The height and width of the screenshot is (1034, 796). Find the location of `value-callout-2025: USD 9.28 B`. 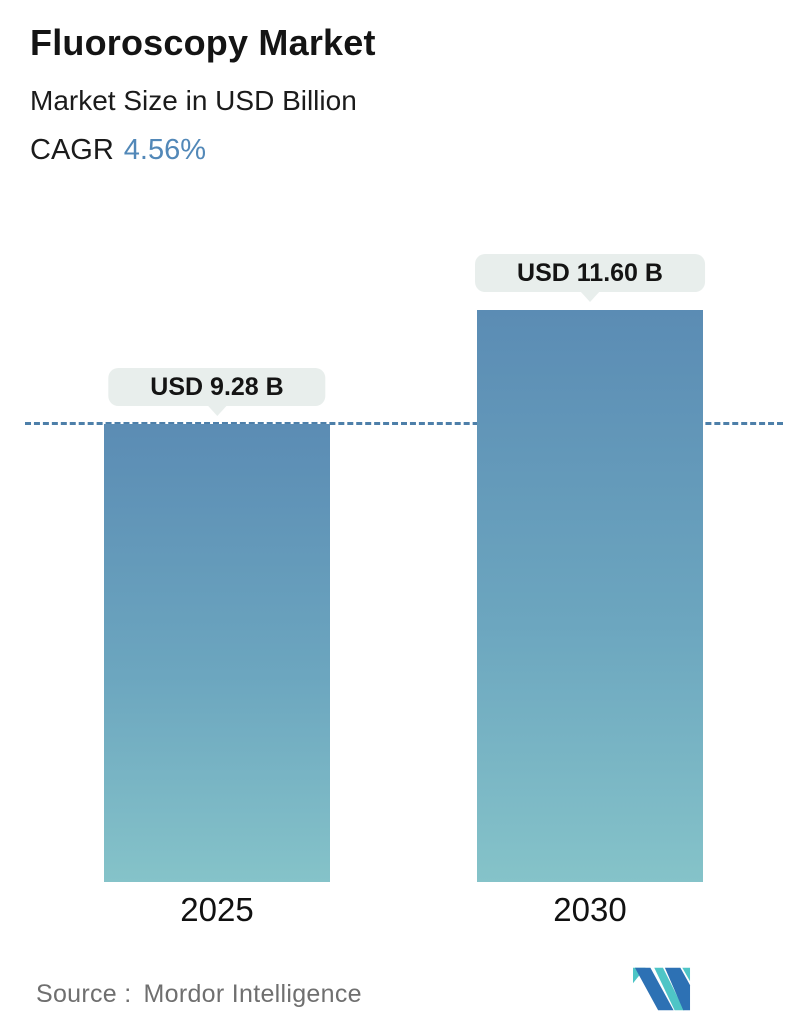

value-callout-2025: USD 9.28 B is located at coordinates (217, 387).